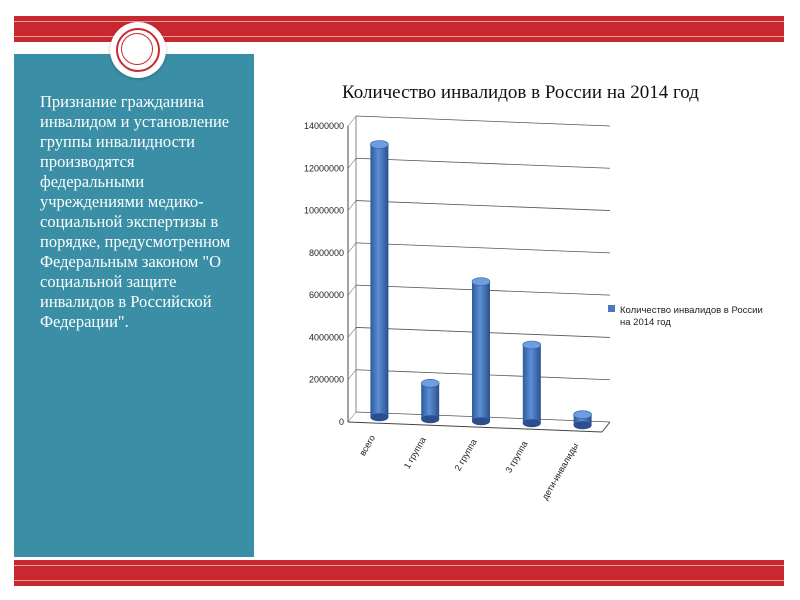 The width and height of the screenshot is (800, 600). Describe the element at coordinates (645, 322) in the screenshot. I see `legend-line: на 2014 год` at that location.